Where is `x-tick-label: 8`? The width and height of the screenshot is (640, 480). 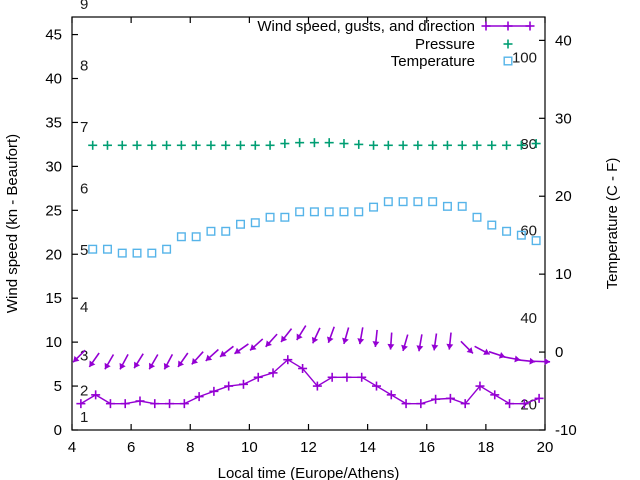
x-tick-label: 8 is located at coordinates (190, 447).